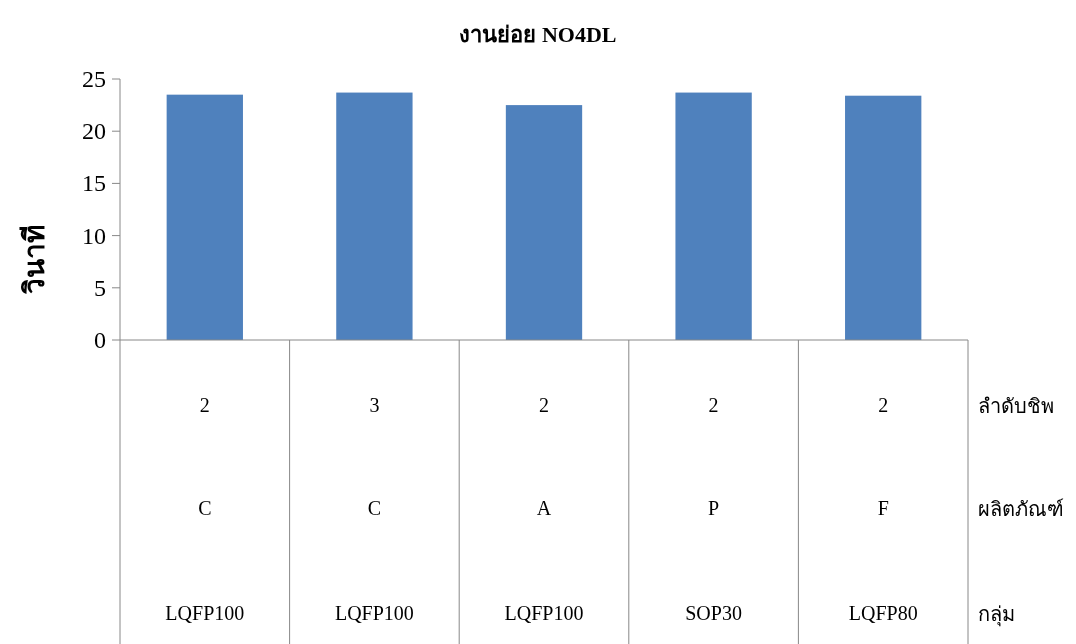 This screenshot has height=644, width=1076. Describe the element at coordinates (94, 235) in the screenshot. I see `y-tick-label: 10` at that location.